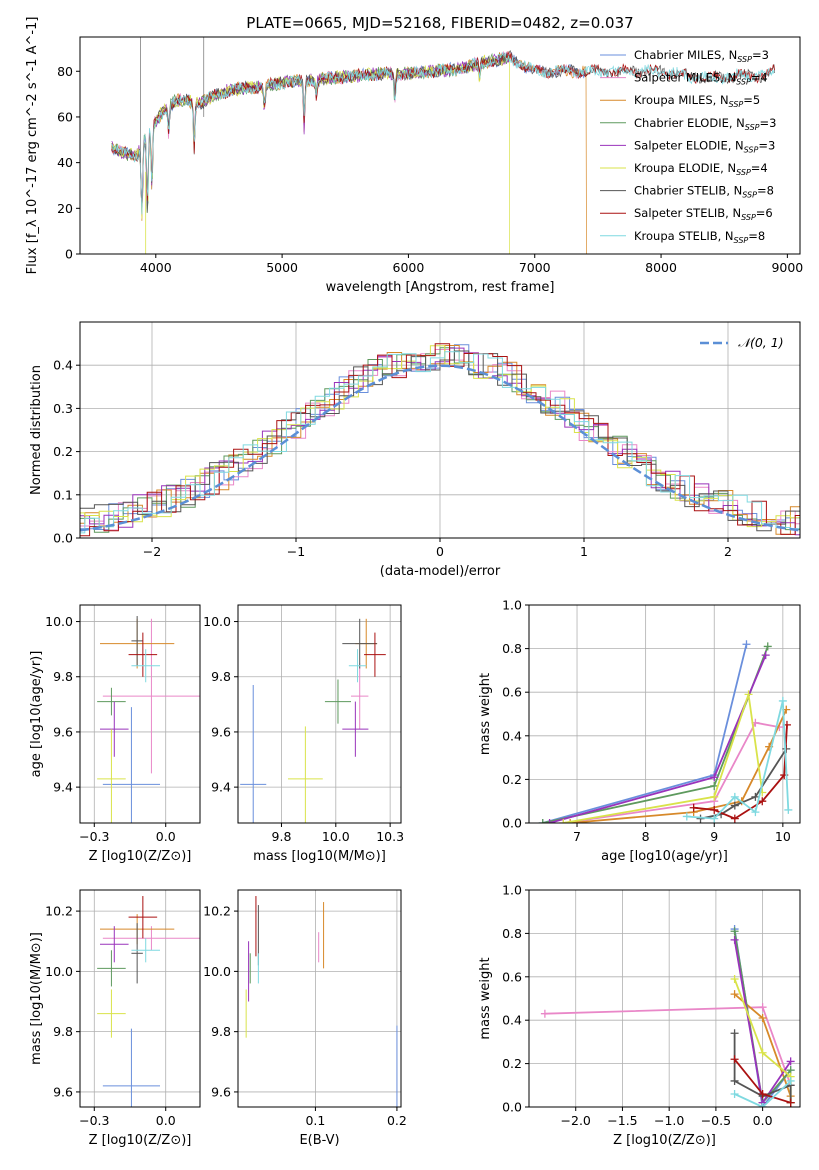  I want to click on legend-entry: Salpeter MILES, NSSP=4, so click(701, 79).